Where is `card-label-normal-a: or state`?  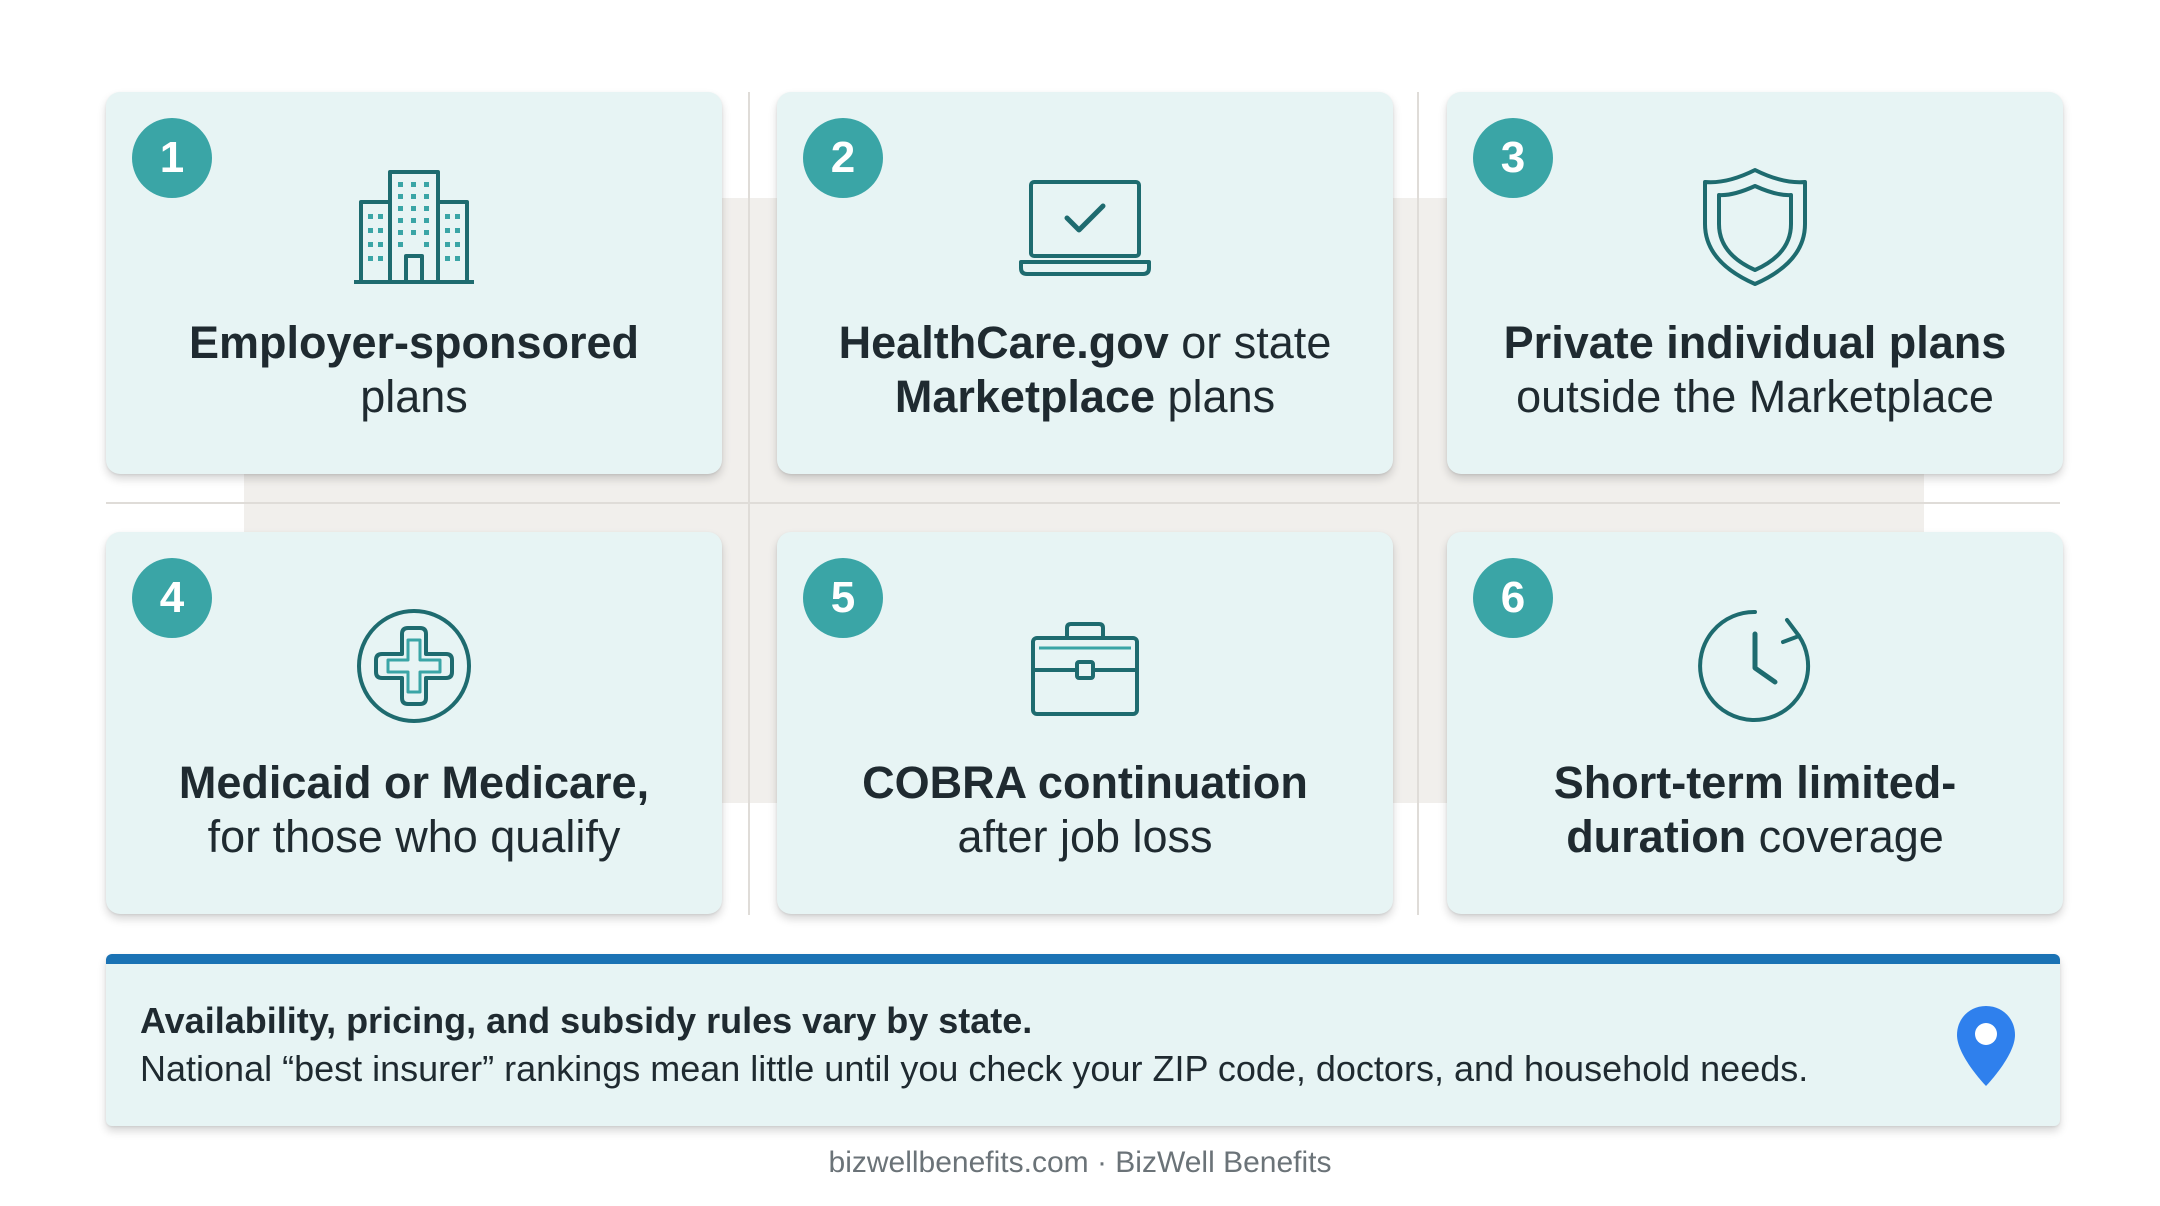 card-label-normal-a: or state is located at coordinates (1250, 342).